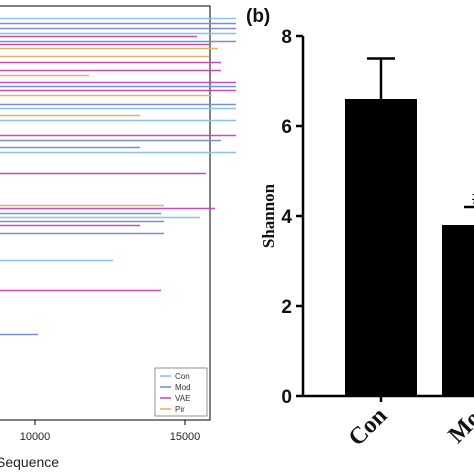  Describe the element at coordinates (459, 427) in the screenshot. I see `category-label-mo: Mo` at that location.